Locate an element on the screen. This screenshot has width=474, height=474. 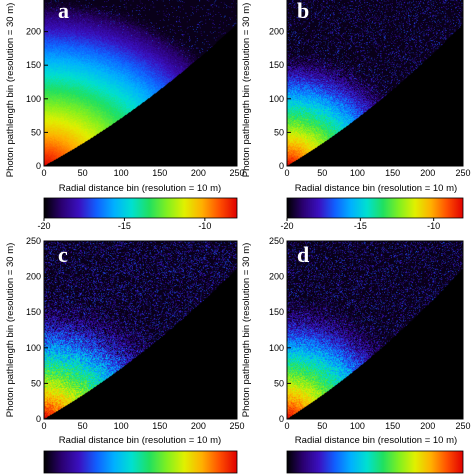
colorbar-ticks-b: -20 -15 -10 is located at coordinates (360, 224).